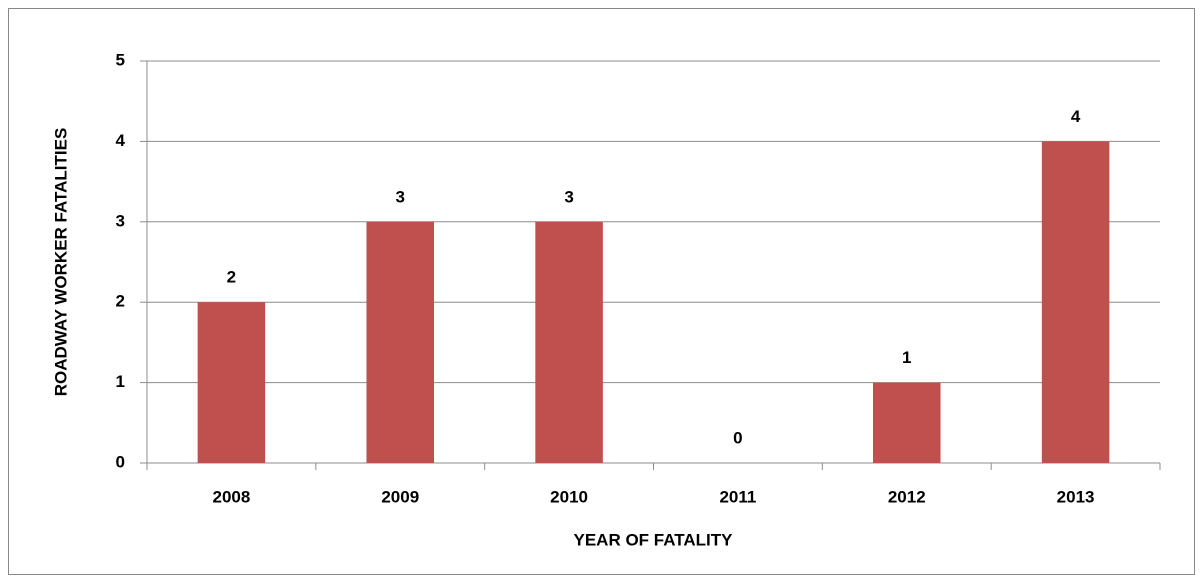 The width and height of the screenshot is (1202, 581). Describe the element at coordinates (569, 496) in the screenshot. I see `x-tick-label: 2010` at that location.